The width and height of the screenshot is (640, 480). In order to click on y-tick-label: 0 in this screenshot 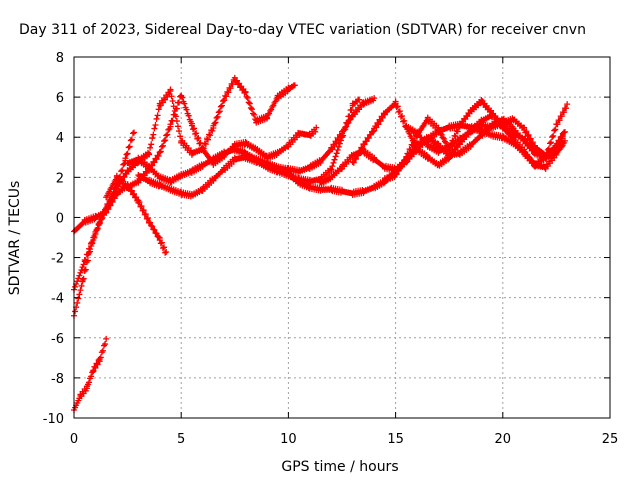, I will do `click(60, 218)`.